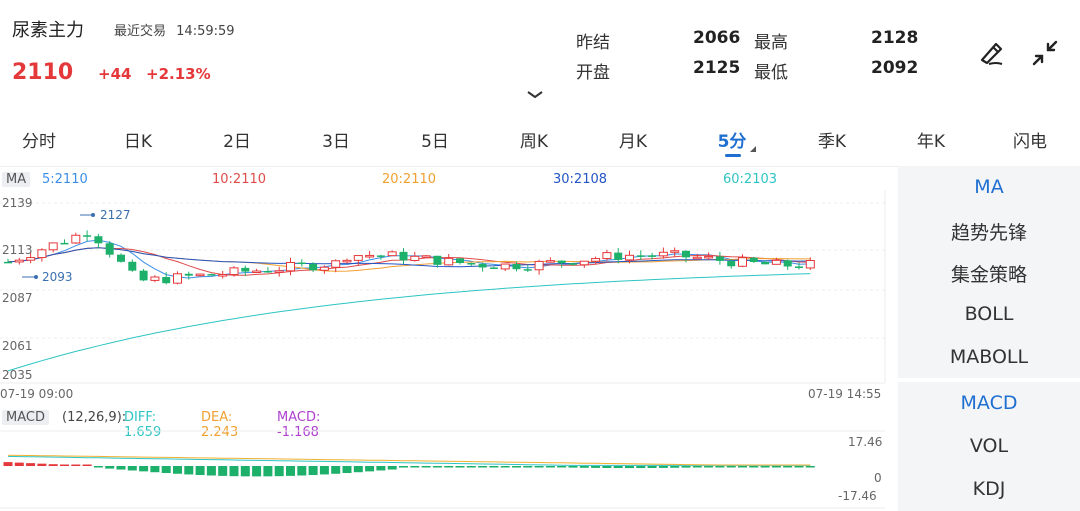 This screenshot has height=511, width=1080. What do you see at coordinates (593, 70) in the screenshot?
I see `open-label: 开盘` at bounding box center [593, 70].